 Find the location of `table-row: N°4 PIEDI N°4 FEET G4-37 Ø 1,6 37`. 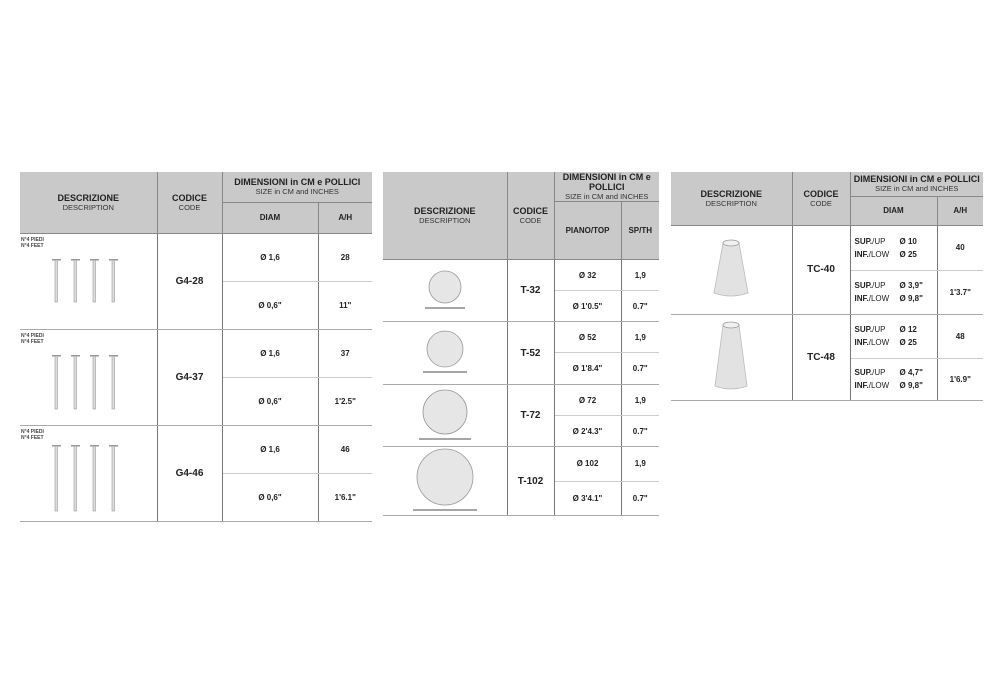

table-row: N°4 PIEDI N°4 FEET G4-37 Ø 1,6 37 is located at coordinates (196, 377).